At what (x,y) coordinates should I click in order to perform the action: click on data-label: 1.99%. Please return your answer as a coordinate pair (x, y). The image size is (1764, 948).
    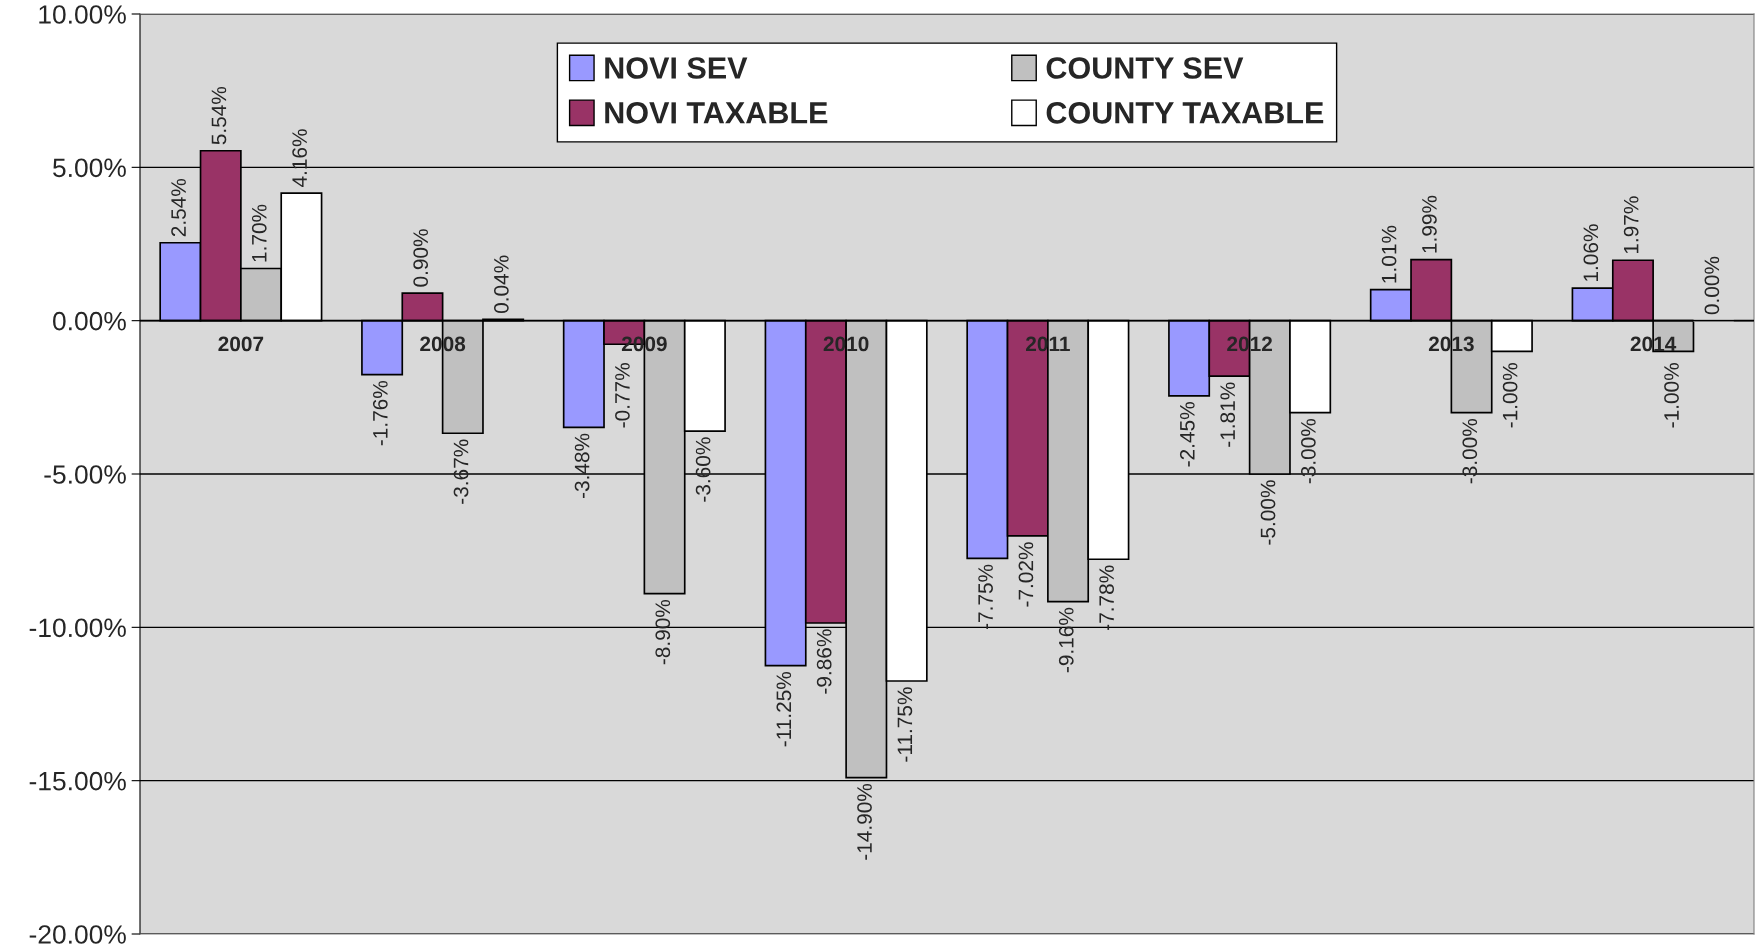
    Looking at the image, I should click on (1429, 224).